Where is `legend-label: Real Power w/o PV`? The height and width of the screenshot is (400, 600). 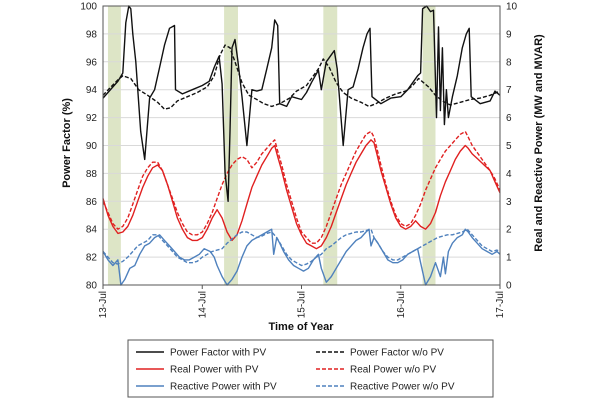 legend-label: Real Power w/o PV is located at coordinates (393, 370).